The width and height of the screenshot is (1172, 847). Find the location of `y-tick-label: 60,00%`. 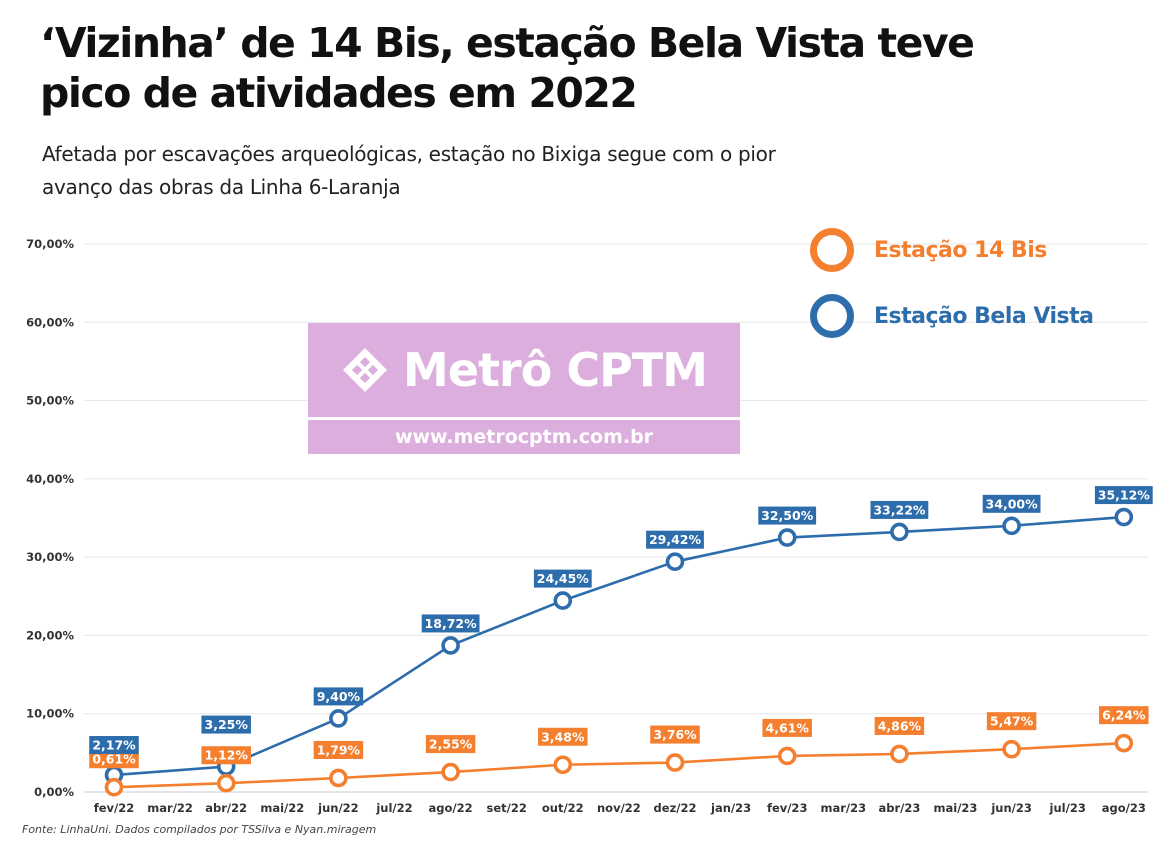

y-tick-label: 60,00% is located at coordinates (50, 322).